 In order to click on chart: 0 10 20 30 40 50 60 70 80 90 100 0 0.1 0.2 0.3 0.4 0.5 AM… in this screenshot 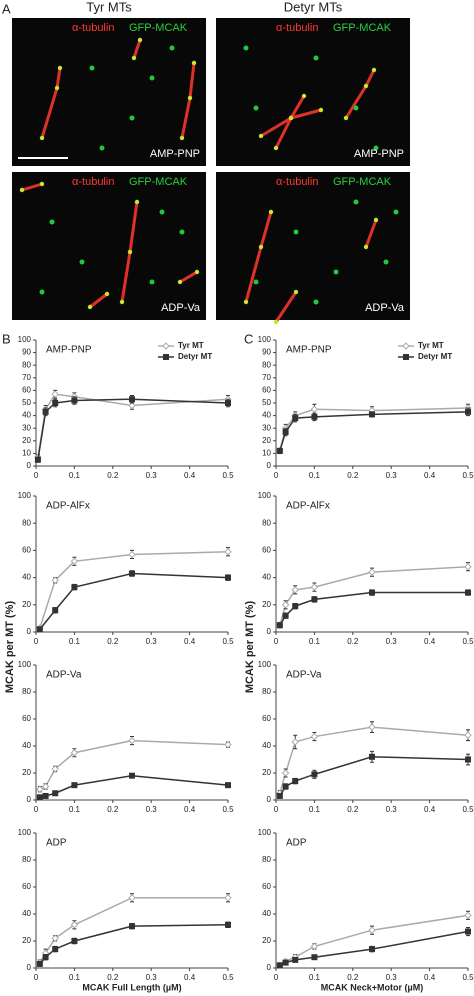, I will do `click(126, 407)`.